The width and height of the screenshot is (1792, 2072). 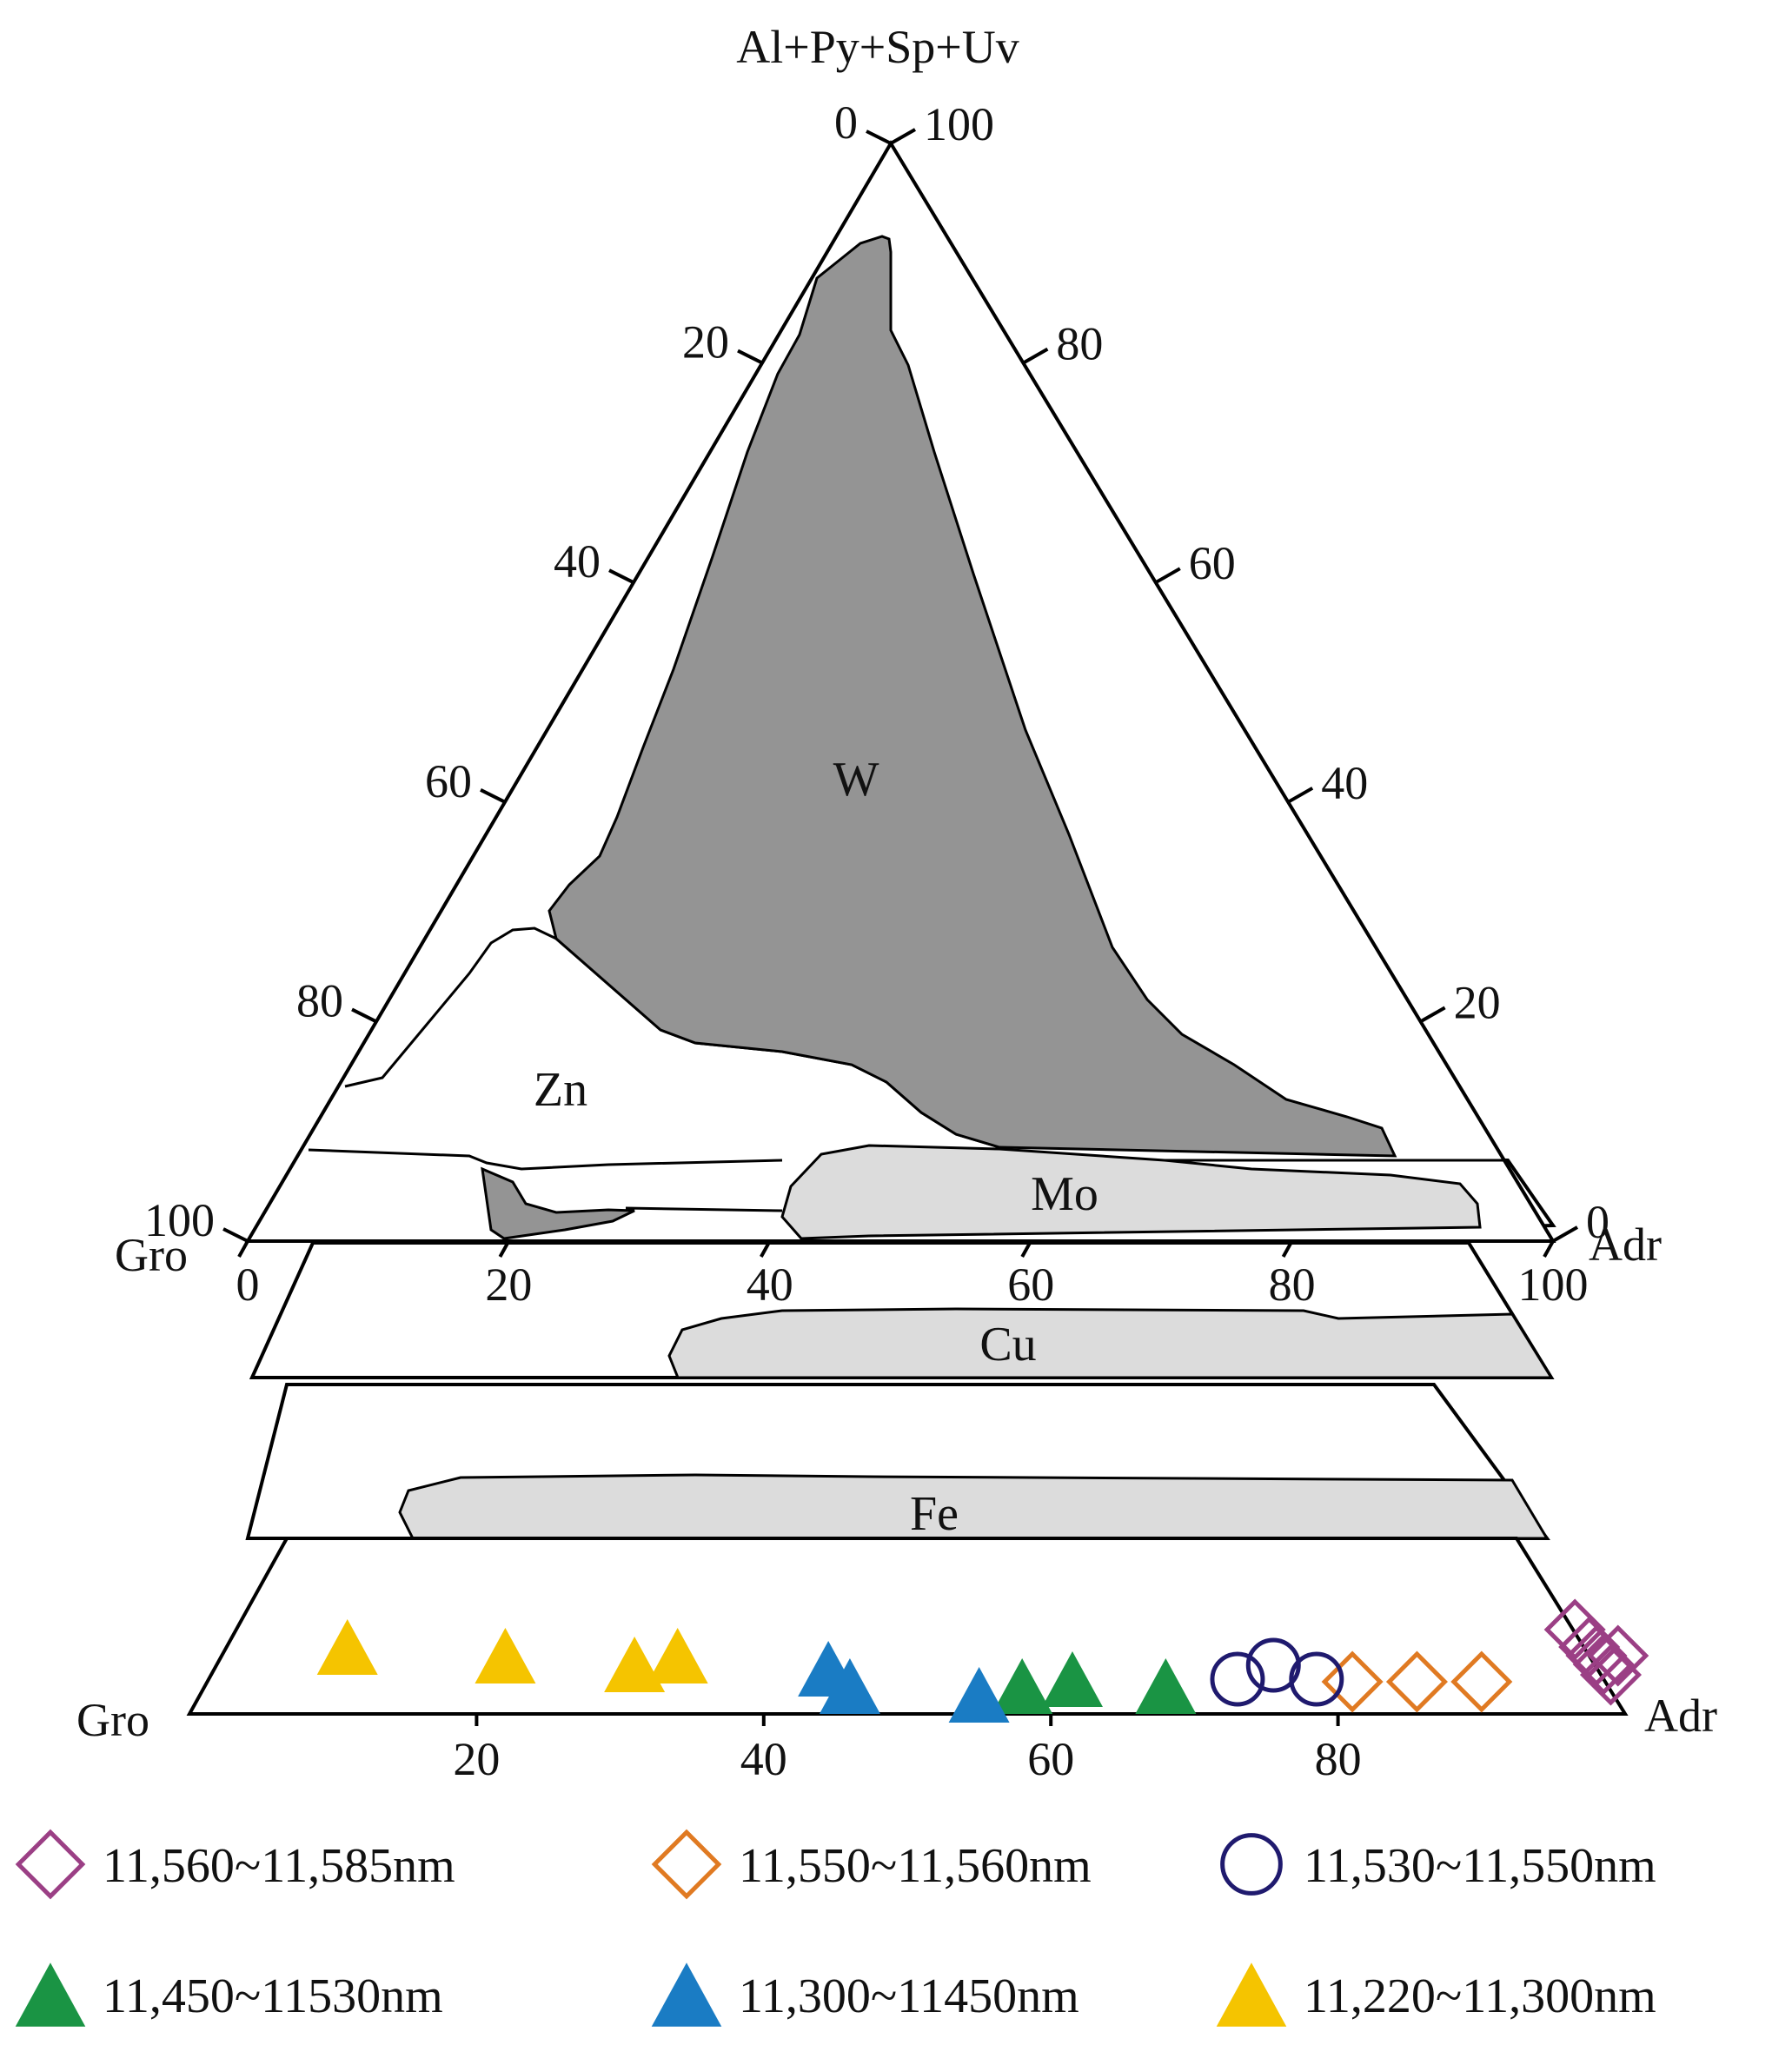 I want to click on legend-label: 11,300~11450nm, so click(x=909, y=1996).